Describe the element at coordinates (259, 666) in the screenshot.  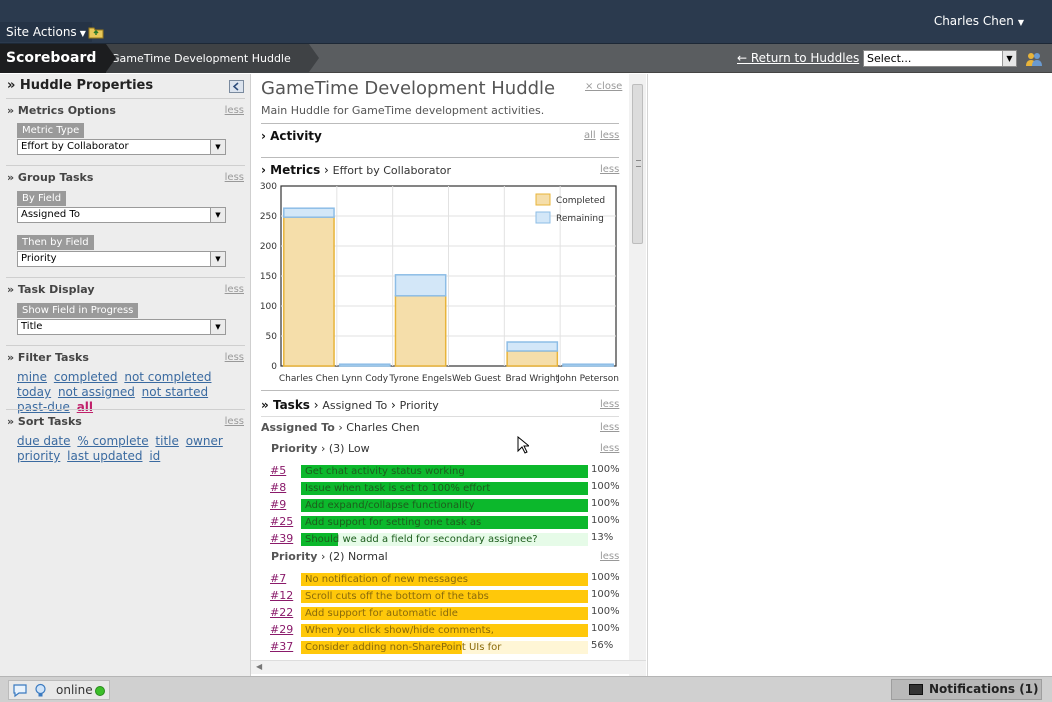
I see `scroll-left-arrow-icon: ◀` at that location.